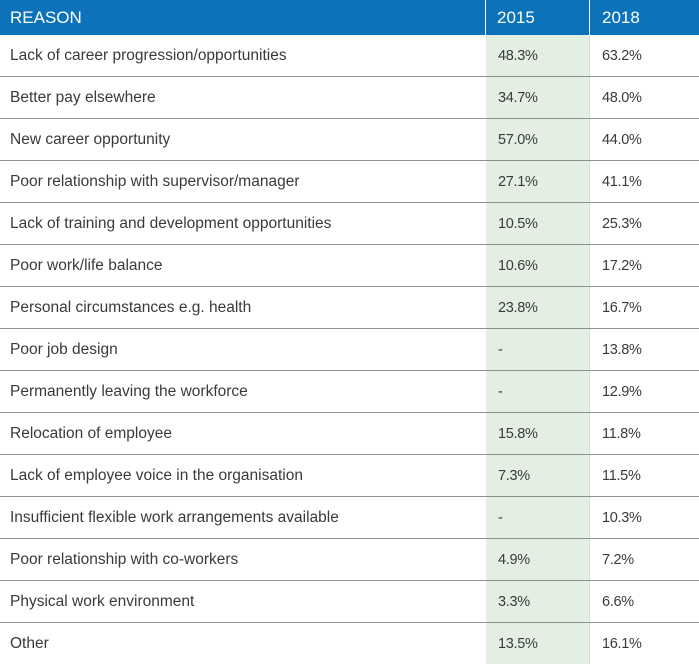 The height and width of the screenshot is (664, 699). I want to click on value-2015-cell: 57.0%, so click(537, 139).